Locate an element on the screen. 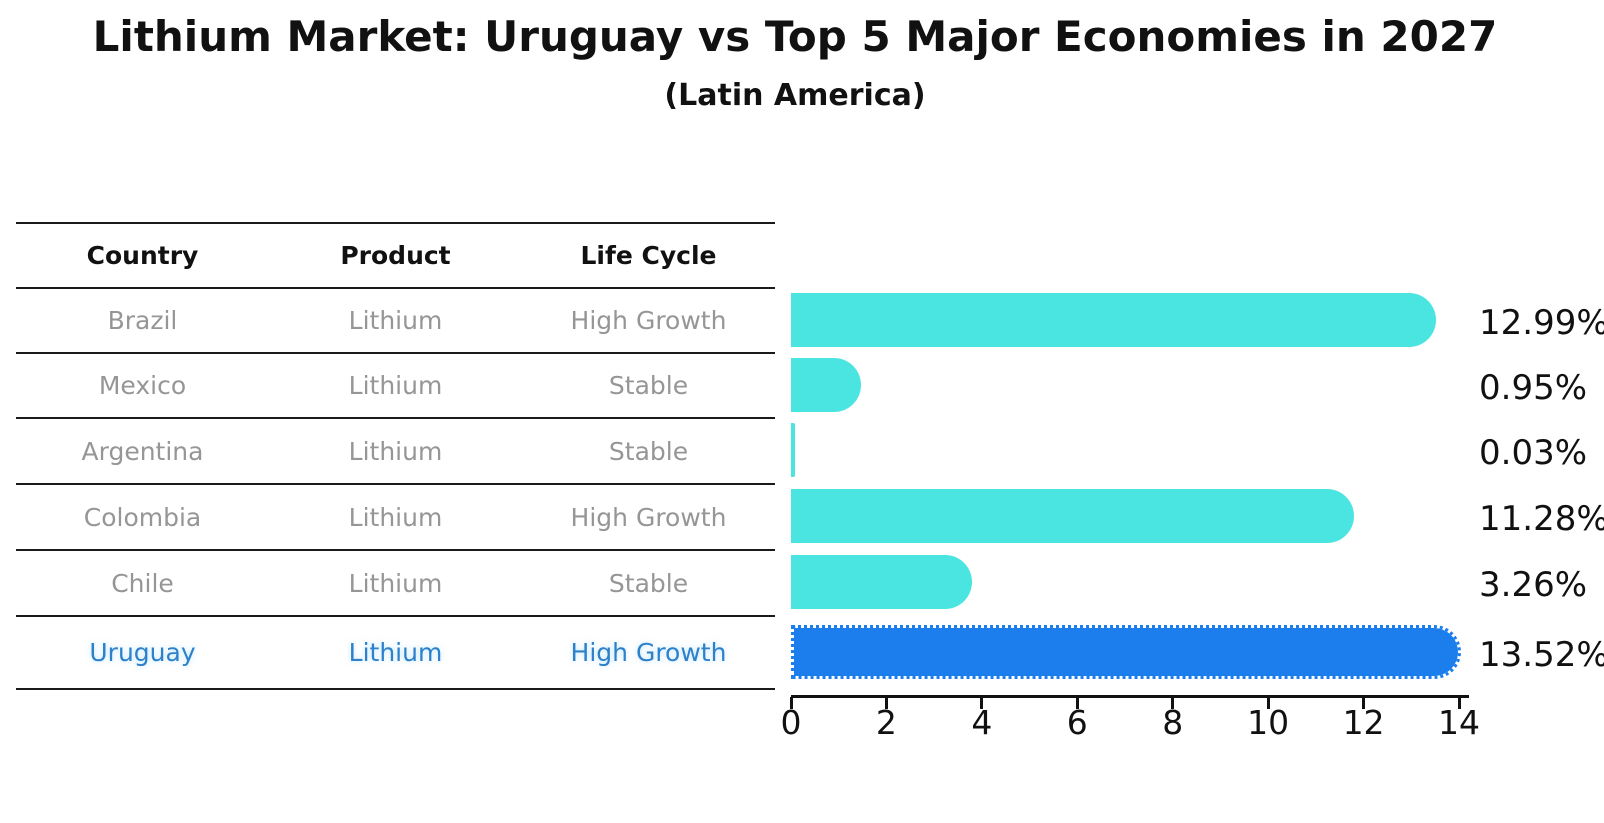  bar-value-label-uruguay: 13.52% is located at coordinates (1541, 654).